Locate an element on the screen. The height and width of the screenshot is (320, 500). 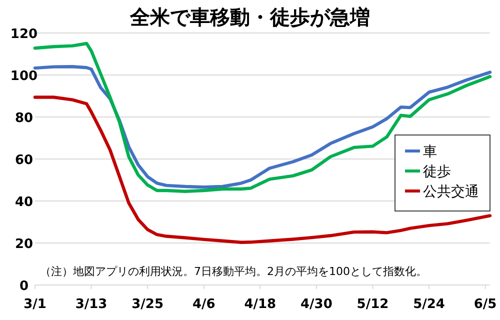
x-tick-label: 4/30 is located at coordinates (316, 304).